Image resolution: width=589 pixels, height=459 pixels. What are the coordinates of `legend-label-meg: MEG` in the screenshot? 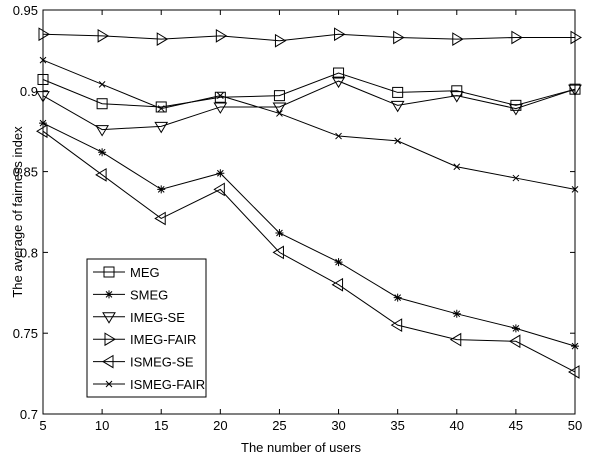 It's located at (145, 272).